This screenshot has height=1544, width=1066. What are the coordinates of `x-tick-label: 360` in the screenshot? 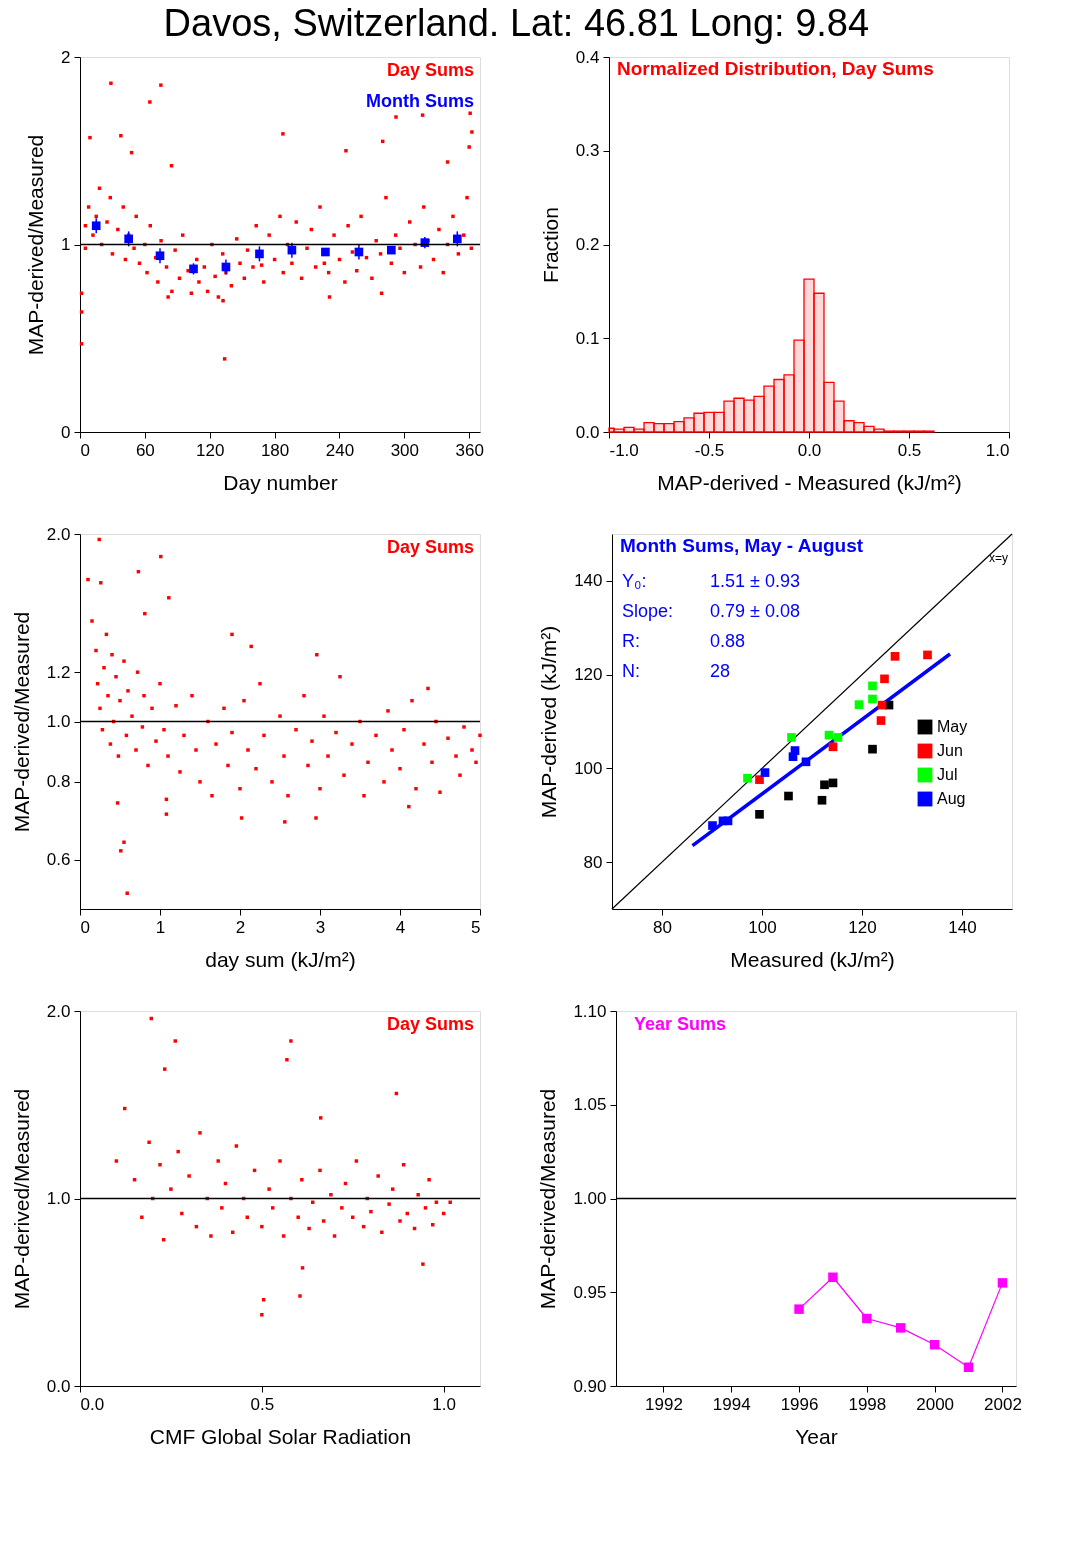 It's located at (469, 450).